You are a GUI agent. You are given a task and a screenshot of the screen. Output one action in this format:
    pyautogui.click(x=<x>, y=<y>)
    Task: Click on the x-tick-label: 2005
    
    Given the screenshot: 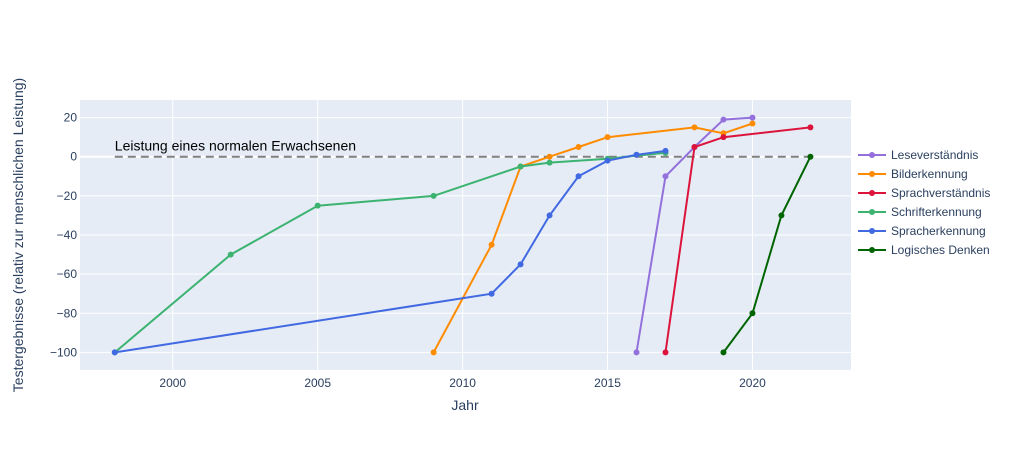 What is the action you would take?
    pyautogui.click(x=317, y=383)
    